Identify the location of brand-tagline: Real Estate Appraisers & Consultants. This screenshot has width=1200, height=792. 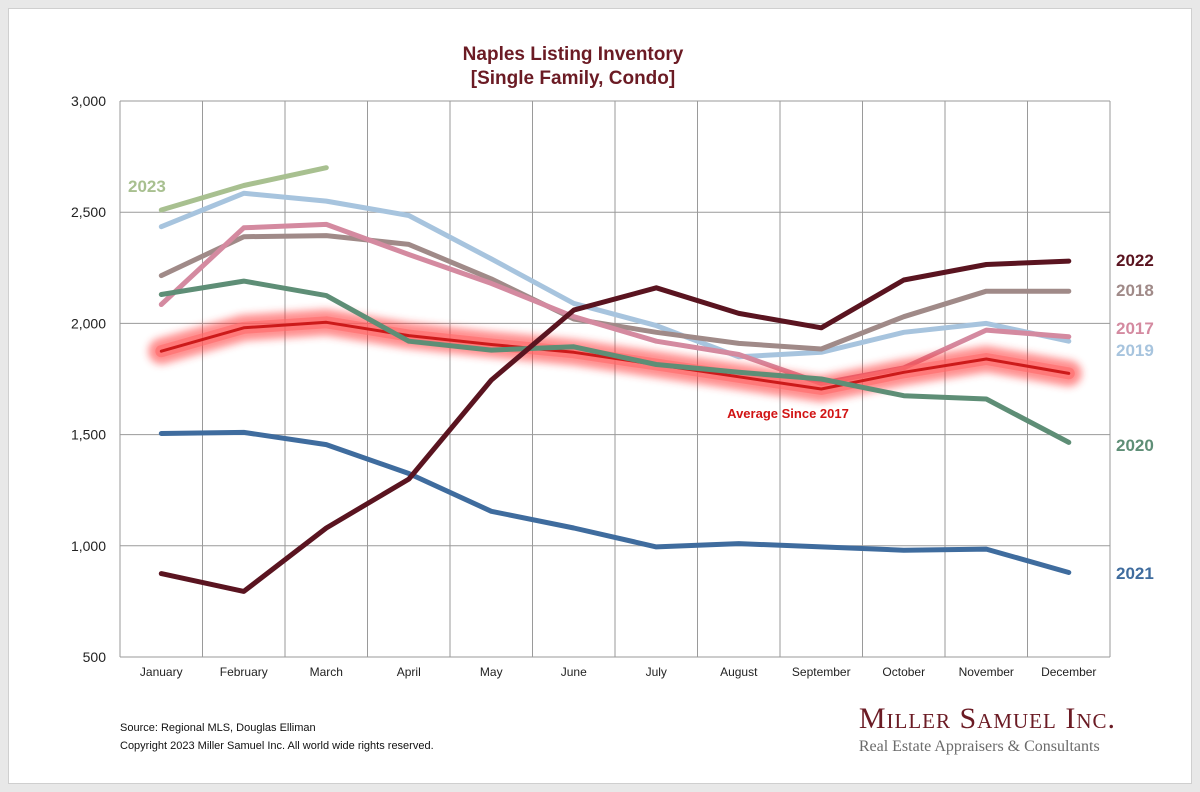
(979, 746).